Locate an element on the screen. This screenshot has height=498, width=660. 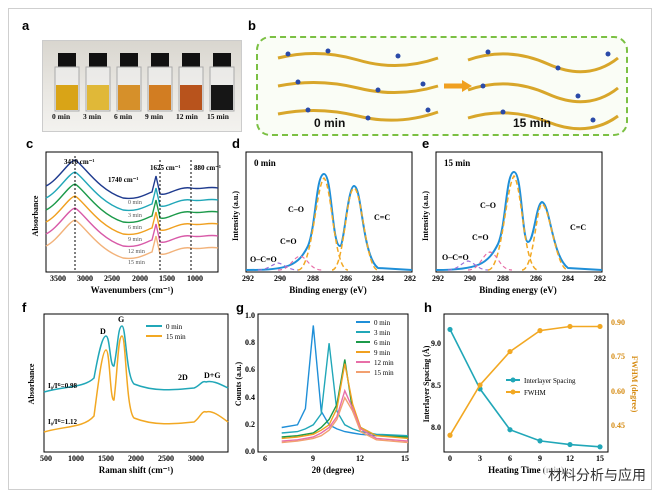
watermark: 材料分析与应用 is located at coordinates (597, 475).